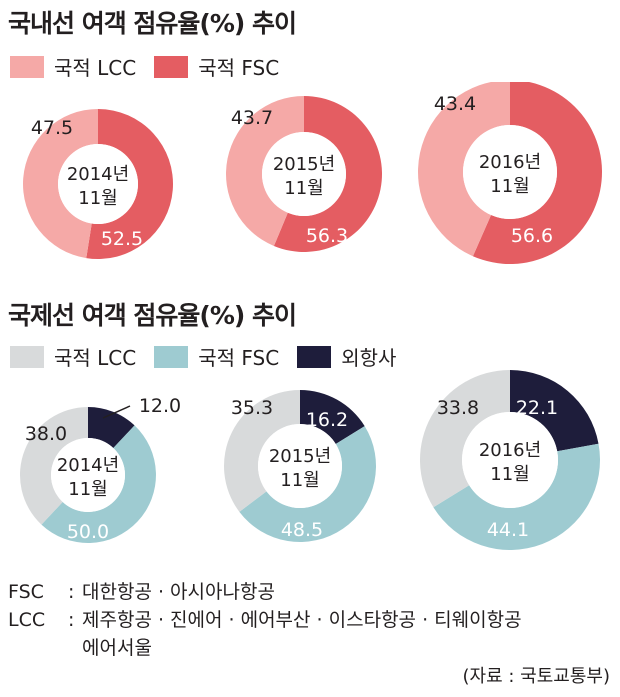 This screenshot has height=697, width=620. I want to click on slice-value-label: 38.0, so click(46, 434).